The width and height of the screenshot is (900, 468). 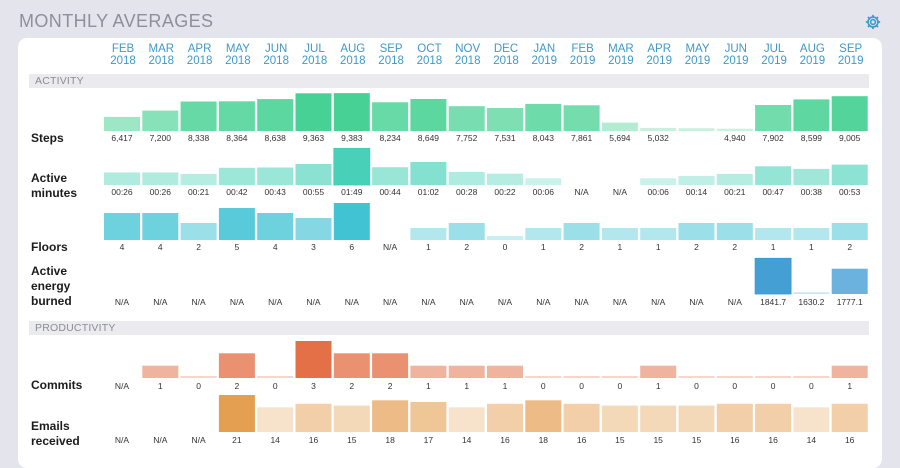 What do you see at coordinates (51, 286) in the screenshot?
I see `row-label-energy: Active energy burned` at bounding box center [51, 286].